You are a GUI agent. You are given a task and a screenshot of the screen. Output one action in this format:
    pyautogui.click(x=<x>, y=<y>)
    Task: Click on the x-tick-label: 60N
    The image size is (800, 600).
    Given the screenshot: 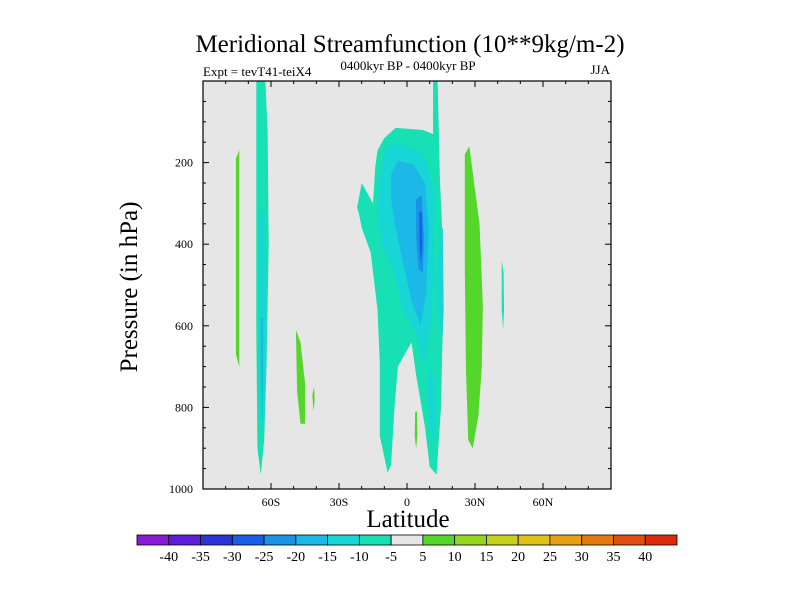 What is the action you would take?
    pyautogui.click(x=543, y=502)
    